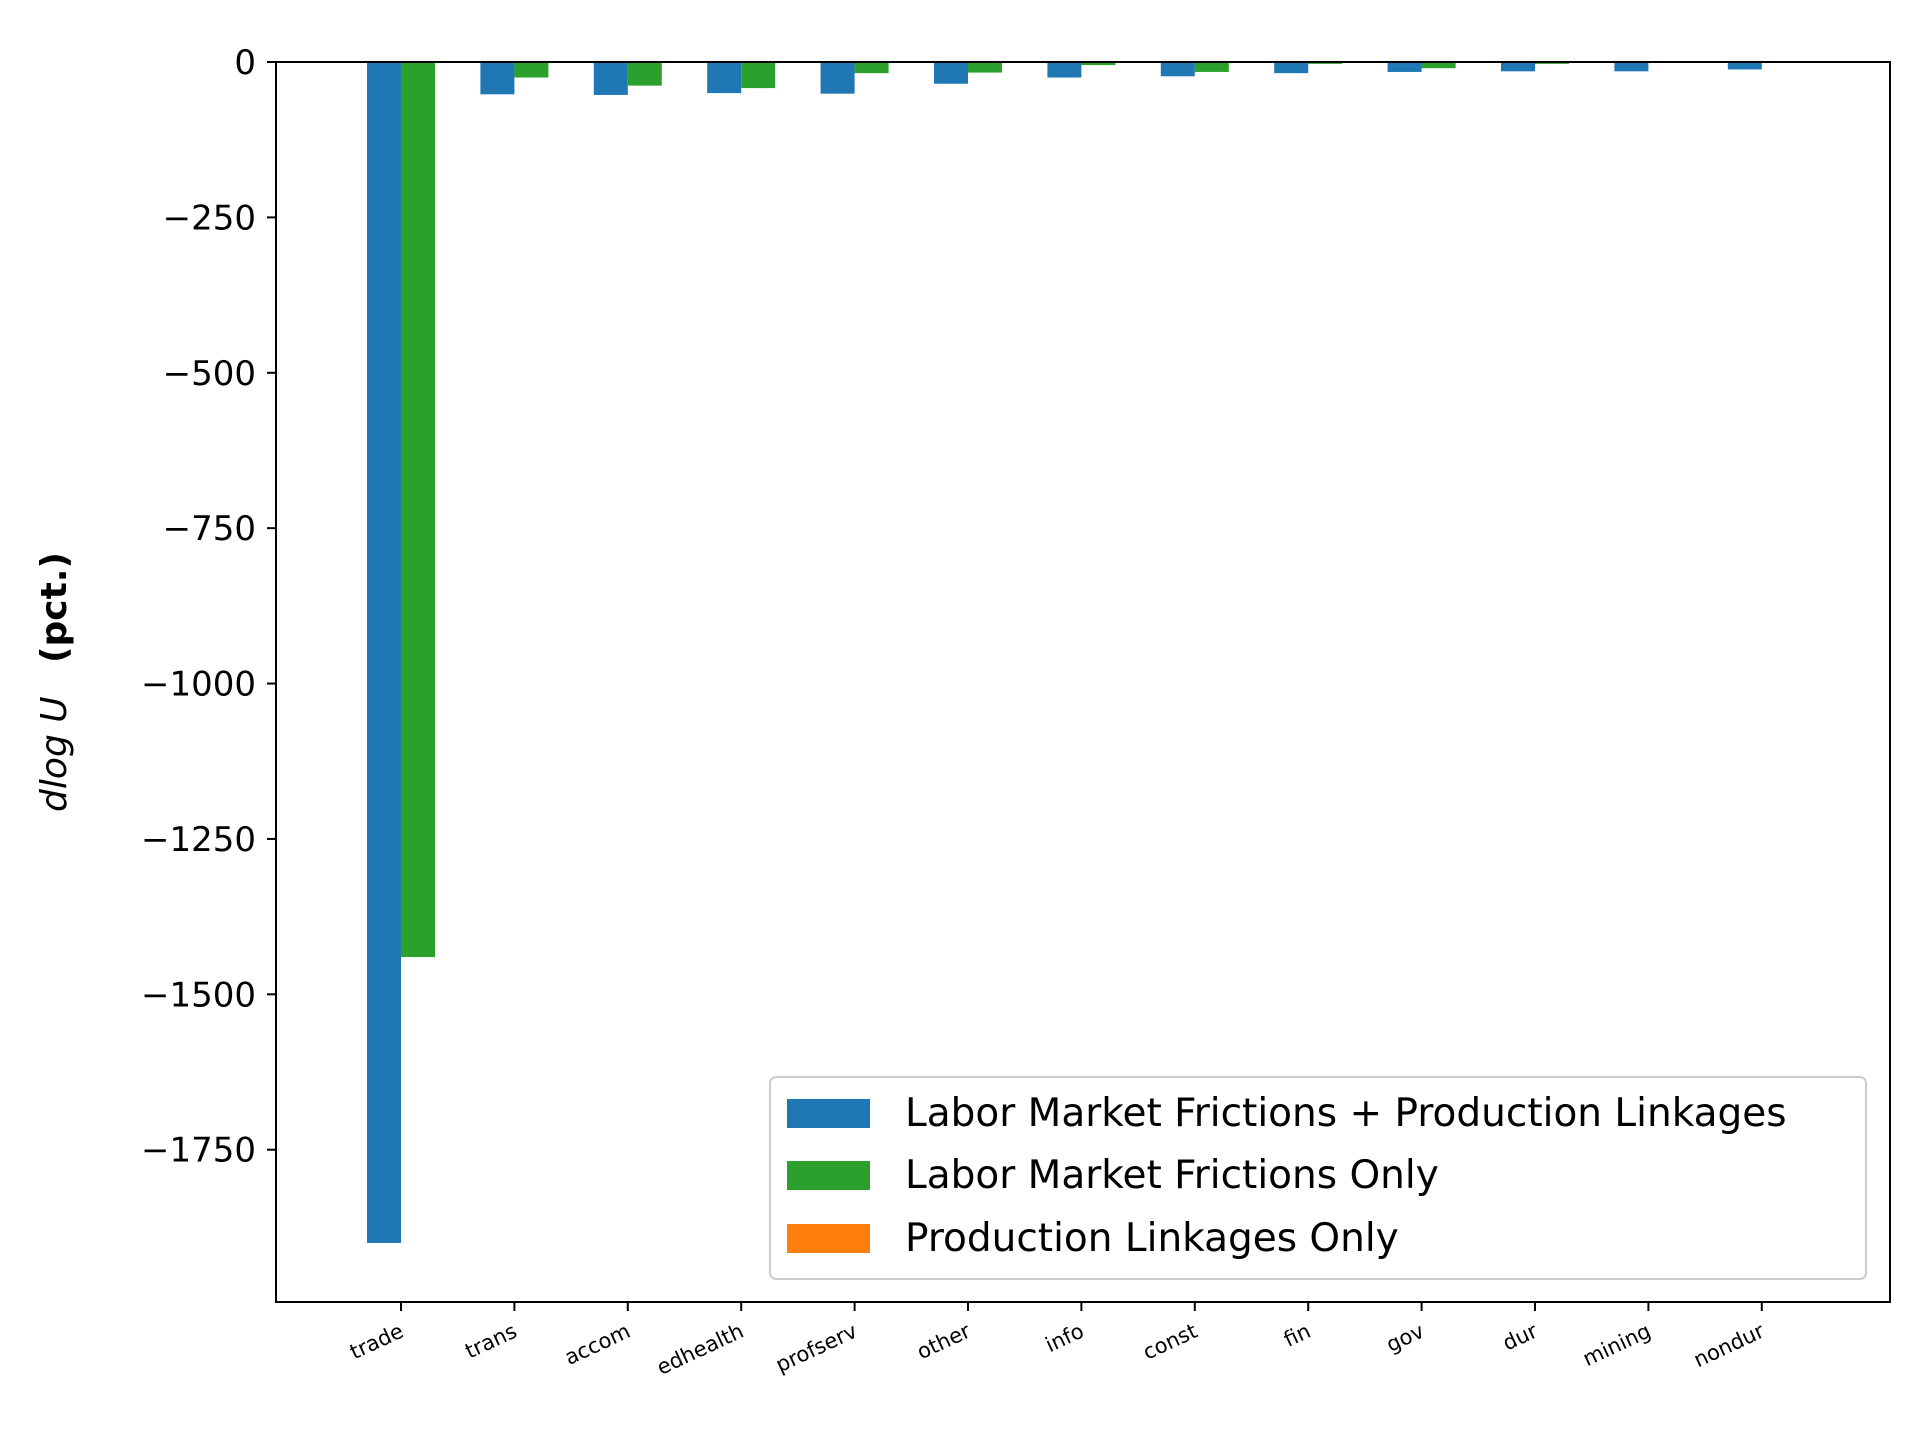 Image resolution: width=1920 pixels, height=1440 pixels. What do you see at coordinates (208, 607) in the screenshot?
I see `y-axis: 0 −250 −500 −750 −1000 −1250 −1500 −1750` at bounding box center [208, 607].